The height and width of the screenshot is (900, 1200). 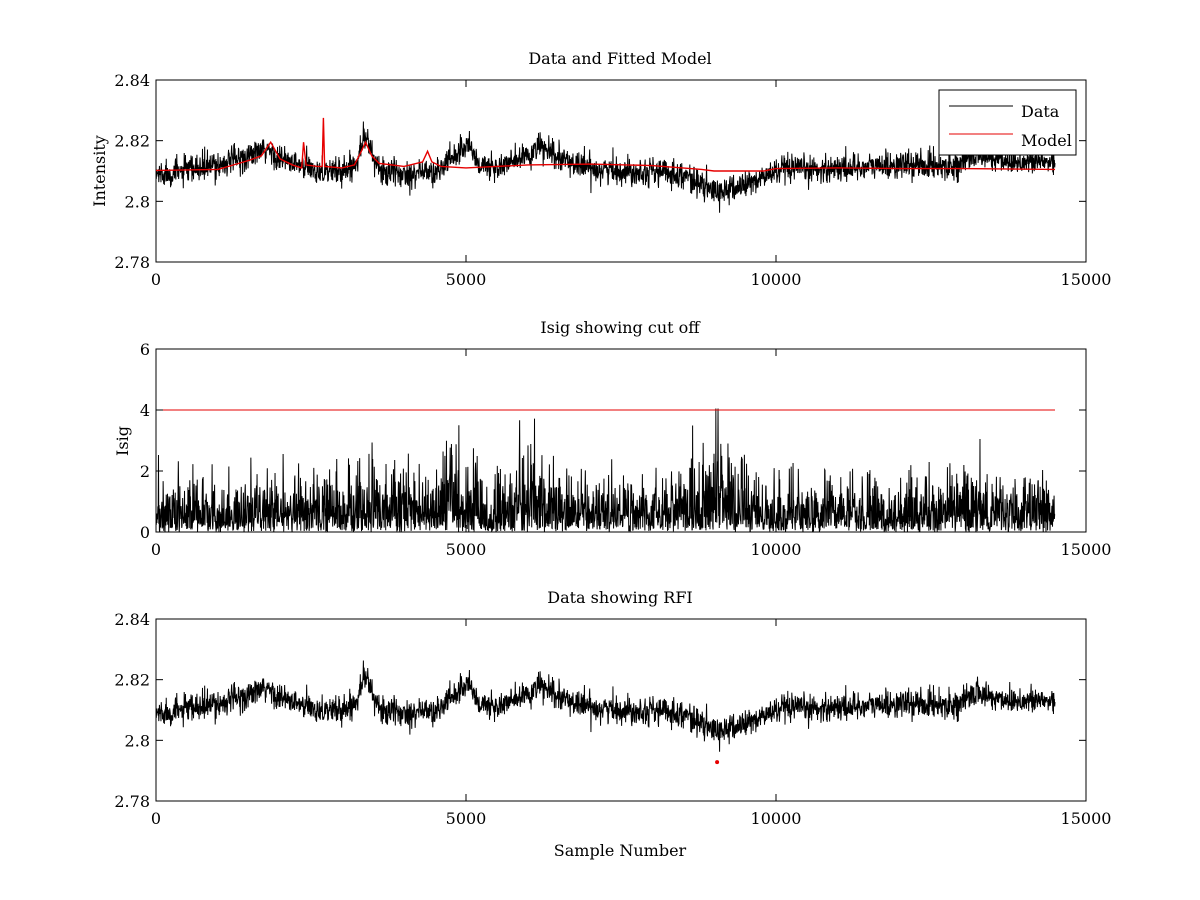 What do you see at coordinates (145, 532) in the screenshot?
I see `panel-2-ytick-label: 0` at bounding box center [145, 532].